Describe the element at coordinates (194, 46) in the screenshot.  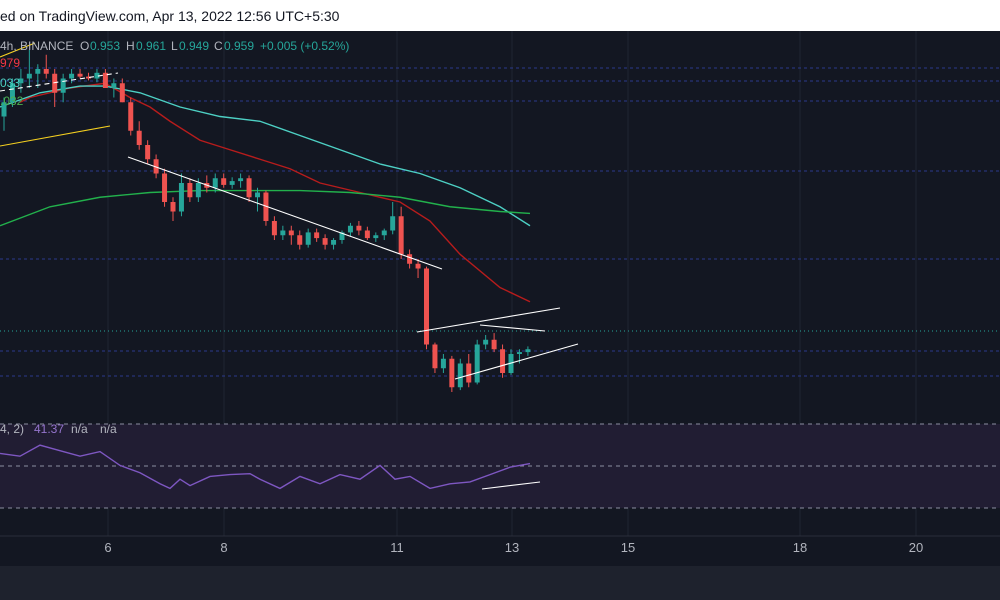
I see `legend-l-value: 0.949` at that location.